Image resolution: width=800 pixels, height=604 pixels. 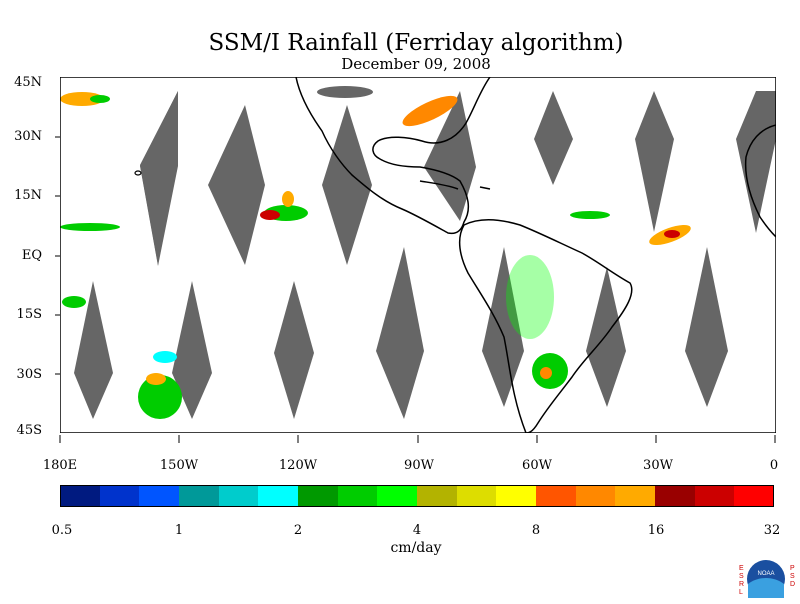 What do you see at coordinates (439, 185) in the screenshot?
I see `coastline-cuba` at bounding box center [439, 185].